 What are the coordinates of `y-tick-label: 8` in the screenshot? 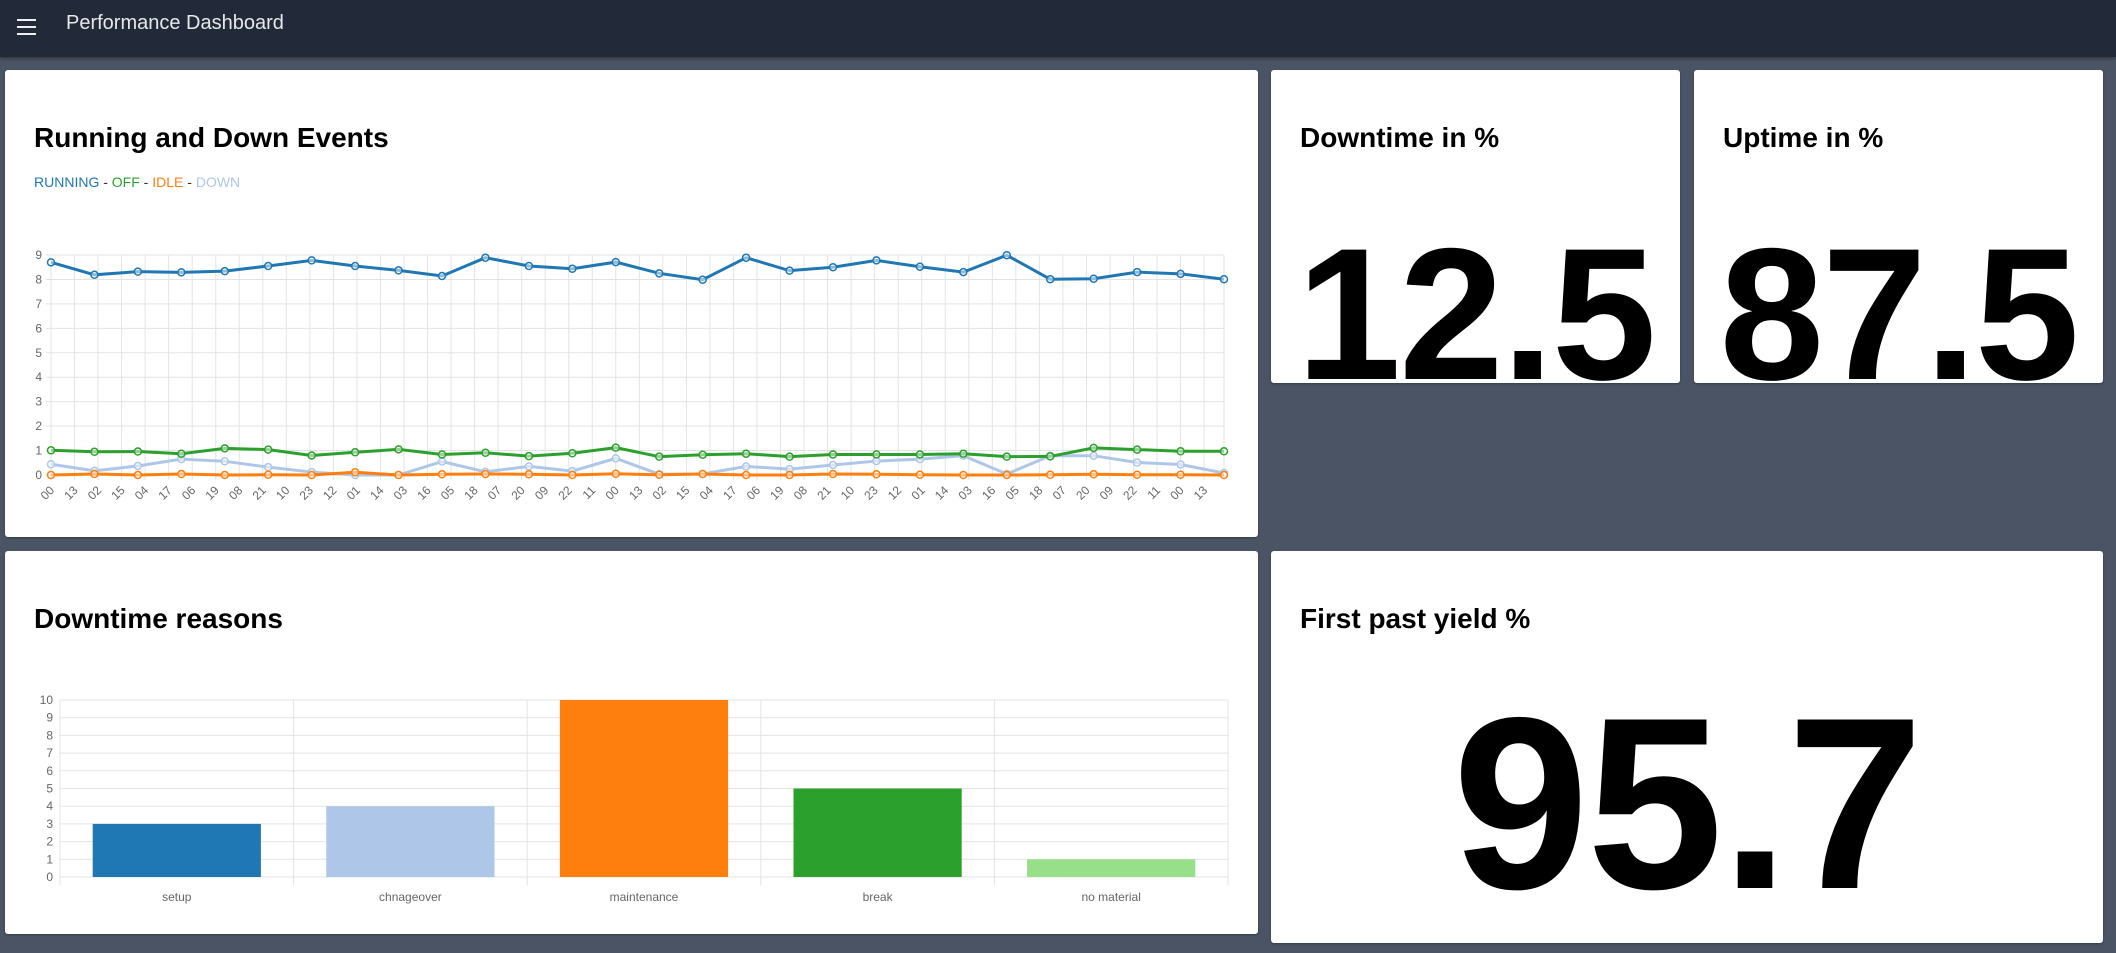 It's located at (38, 279).